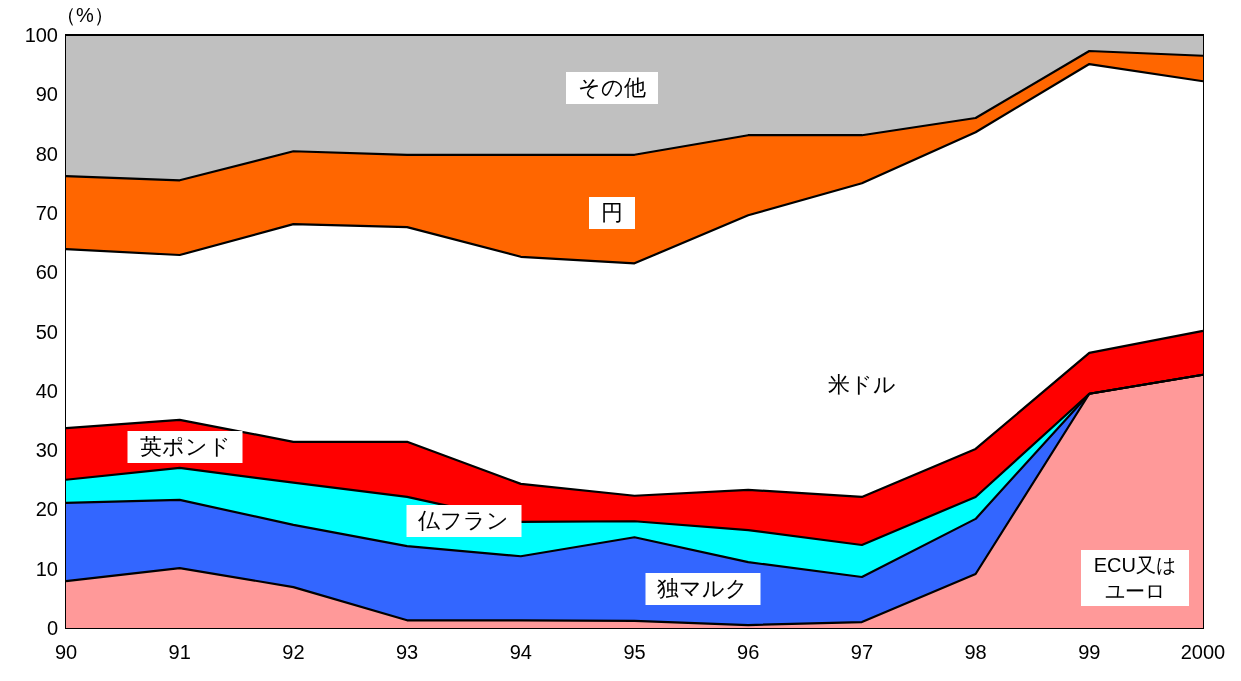 This screenshot has width=1241, height=681. I want to click on y-axis-title: （%）, so click(85, 15).